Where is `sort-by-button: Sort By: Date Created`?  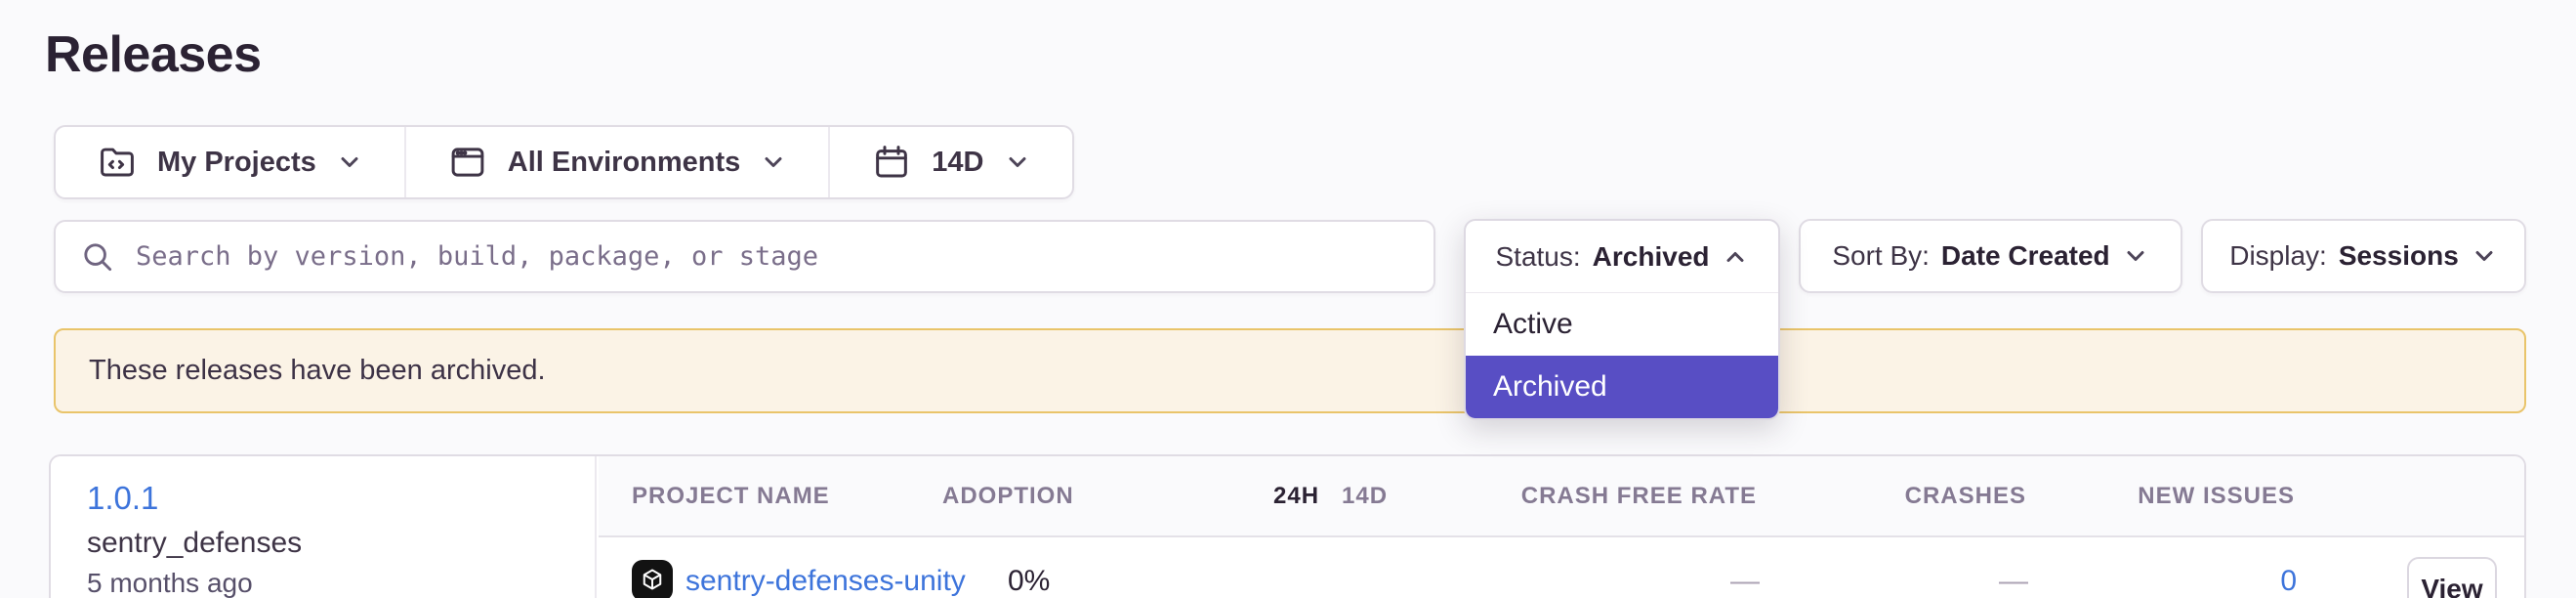
sort-by-button: Sort By: Date Created is located at coordinates (1990, 256).